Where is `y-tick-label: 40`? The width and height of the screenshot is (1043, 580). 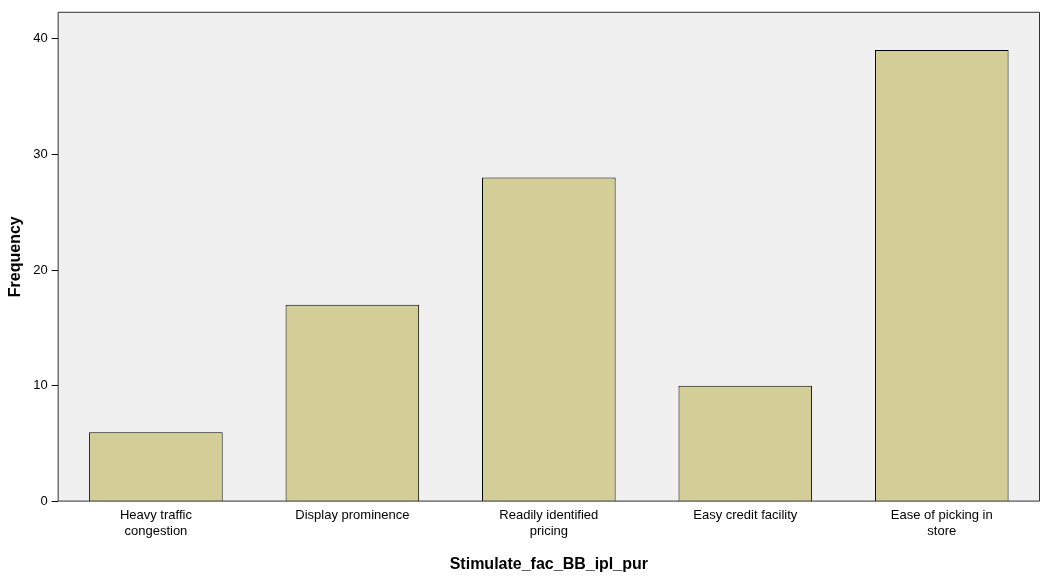 y-tick-label: 40 is located at coordinates (40, 38).